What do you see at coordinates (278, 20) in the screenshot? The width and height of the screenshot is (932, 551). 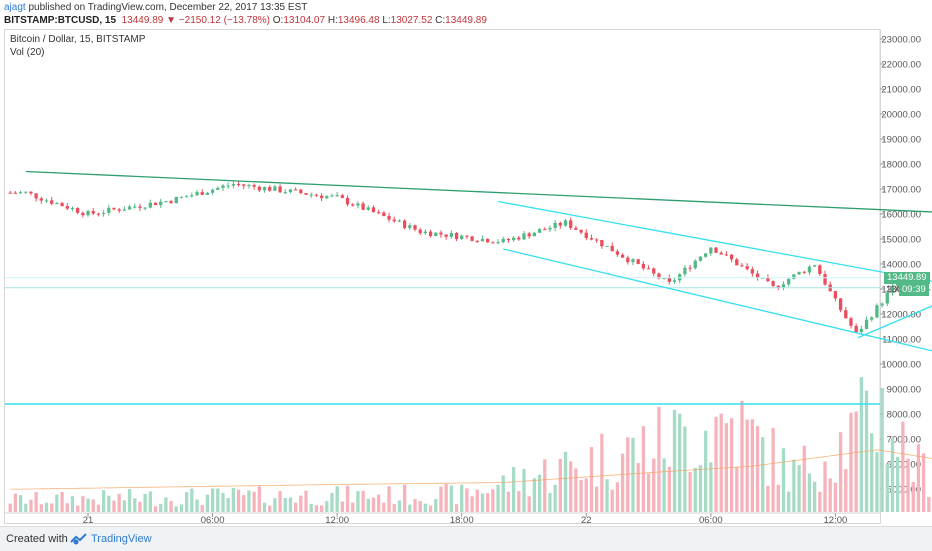 I see `open-label: O:` at bounding box center [278, 20].